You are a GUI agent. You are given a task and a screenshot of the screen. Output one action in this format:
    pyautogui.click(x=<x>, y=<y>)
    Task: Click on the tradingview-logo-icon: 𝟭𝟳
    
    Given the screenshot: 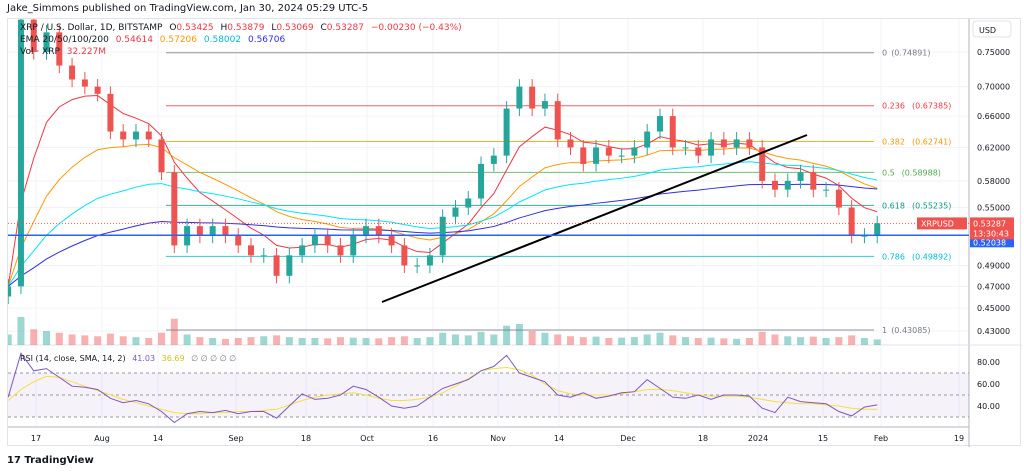 What is the action you would take?
    pyautogui.click(x=16, y=460)
    